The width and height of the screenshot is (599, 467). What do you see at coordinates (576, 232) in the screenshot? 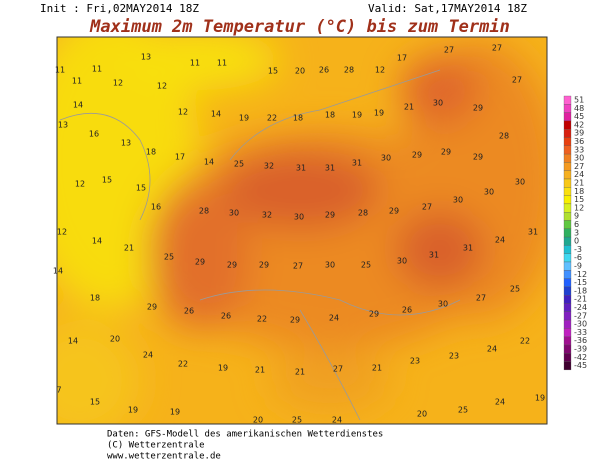
I see `legend-label: 3` at bounding box center [576, 232].